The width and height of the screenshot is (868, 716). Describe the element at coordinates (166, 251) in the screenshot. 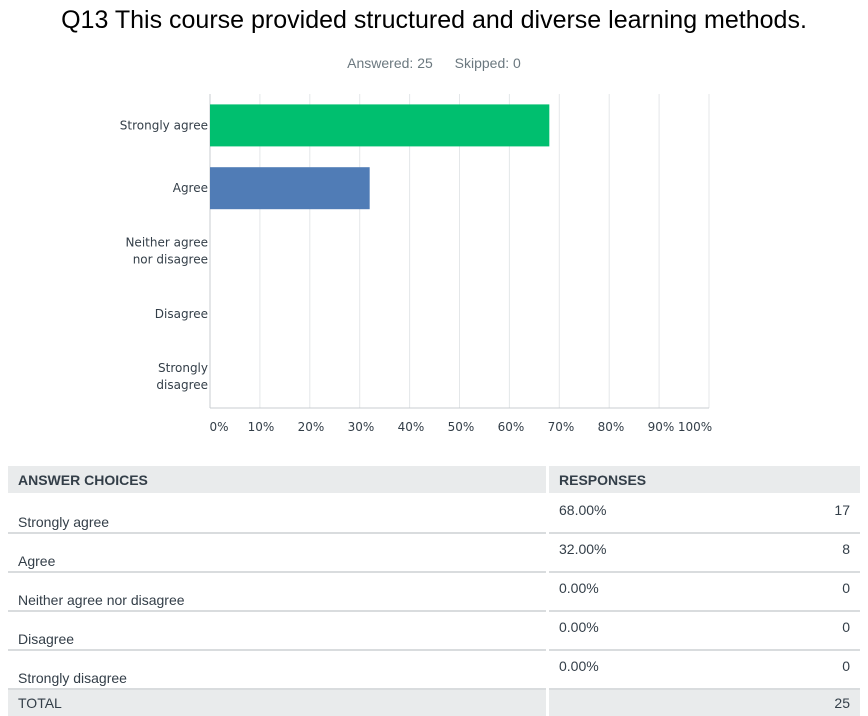

I see `category-label: Neither agree nor disagree` at that location.